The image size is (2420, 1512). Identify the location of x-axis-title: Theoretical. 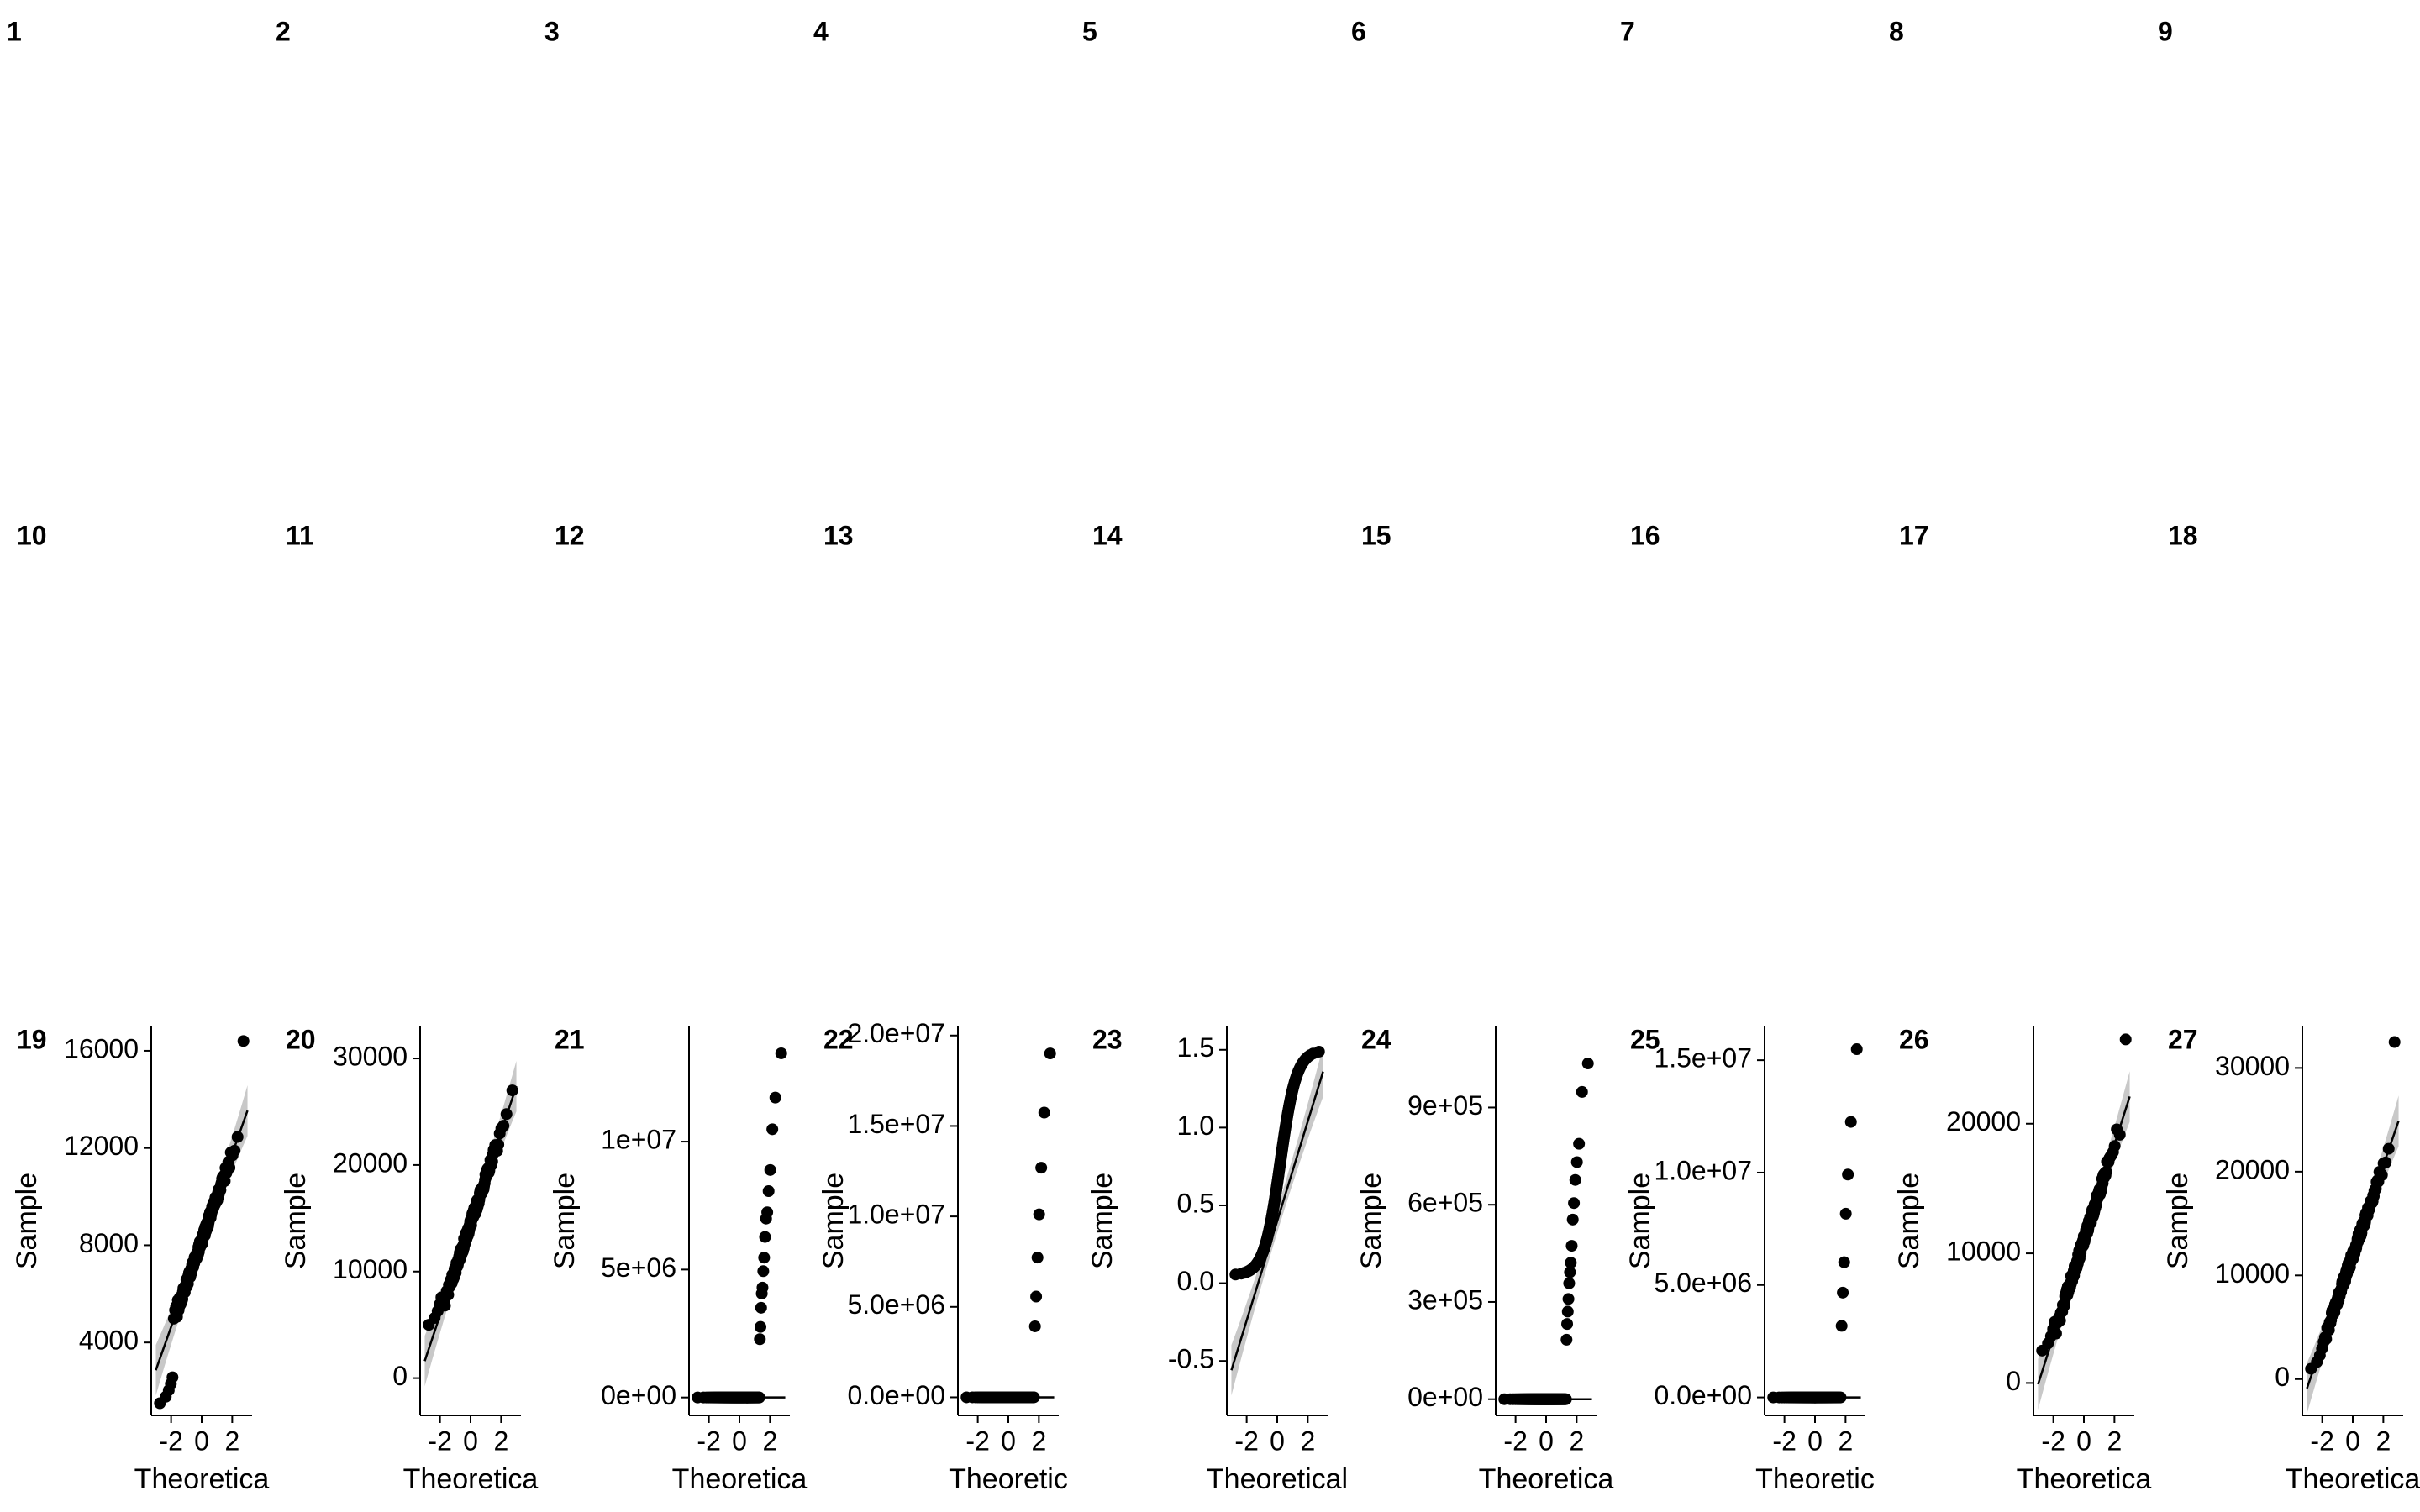
(1277, 1479).